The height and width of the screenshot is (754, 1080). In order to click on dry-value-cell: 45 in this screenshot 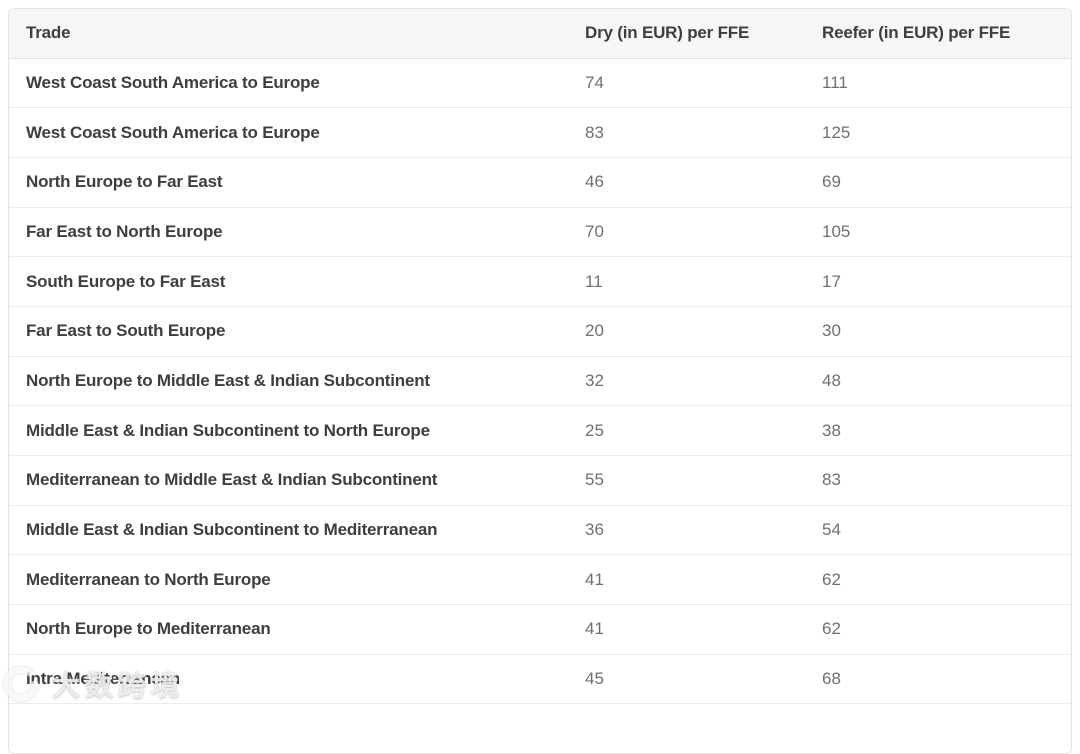, I will do `click(594, 679)`.